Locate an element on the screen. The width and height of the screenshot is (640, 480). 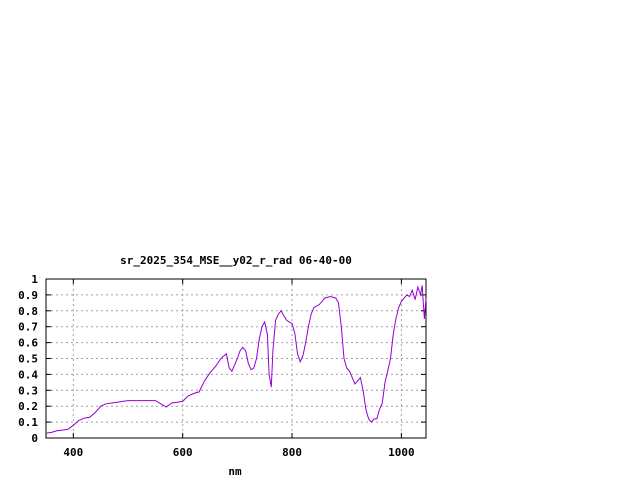
x-tick-label: 800 is located at coordinates (292, 452).